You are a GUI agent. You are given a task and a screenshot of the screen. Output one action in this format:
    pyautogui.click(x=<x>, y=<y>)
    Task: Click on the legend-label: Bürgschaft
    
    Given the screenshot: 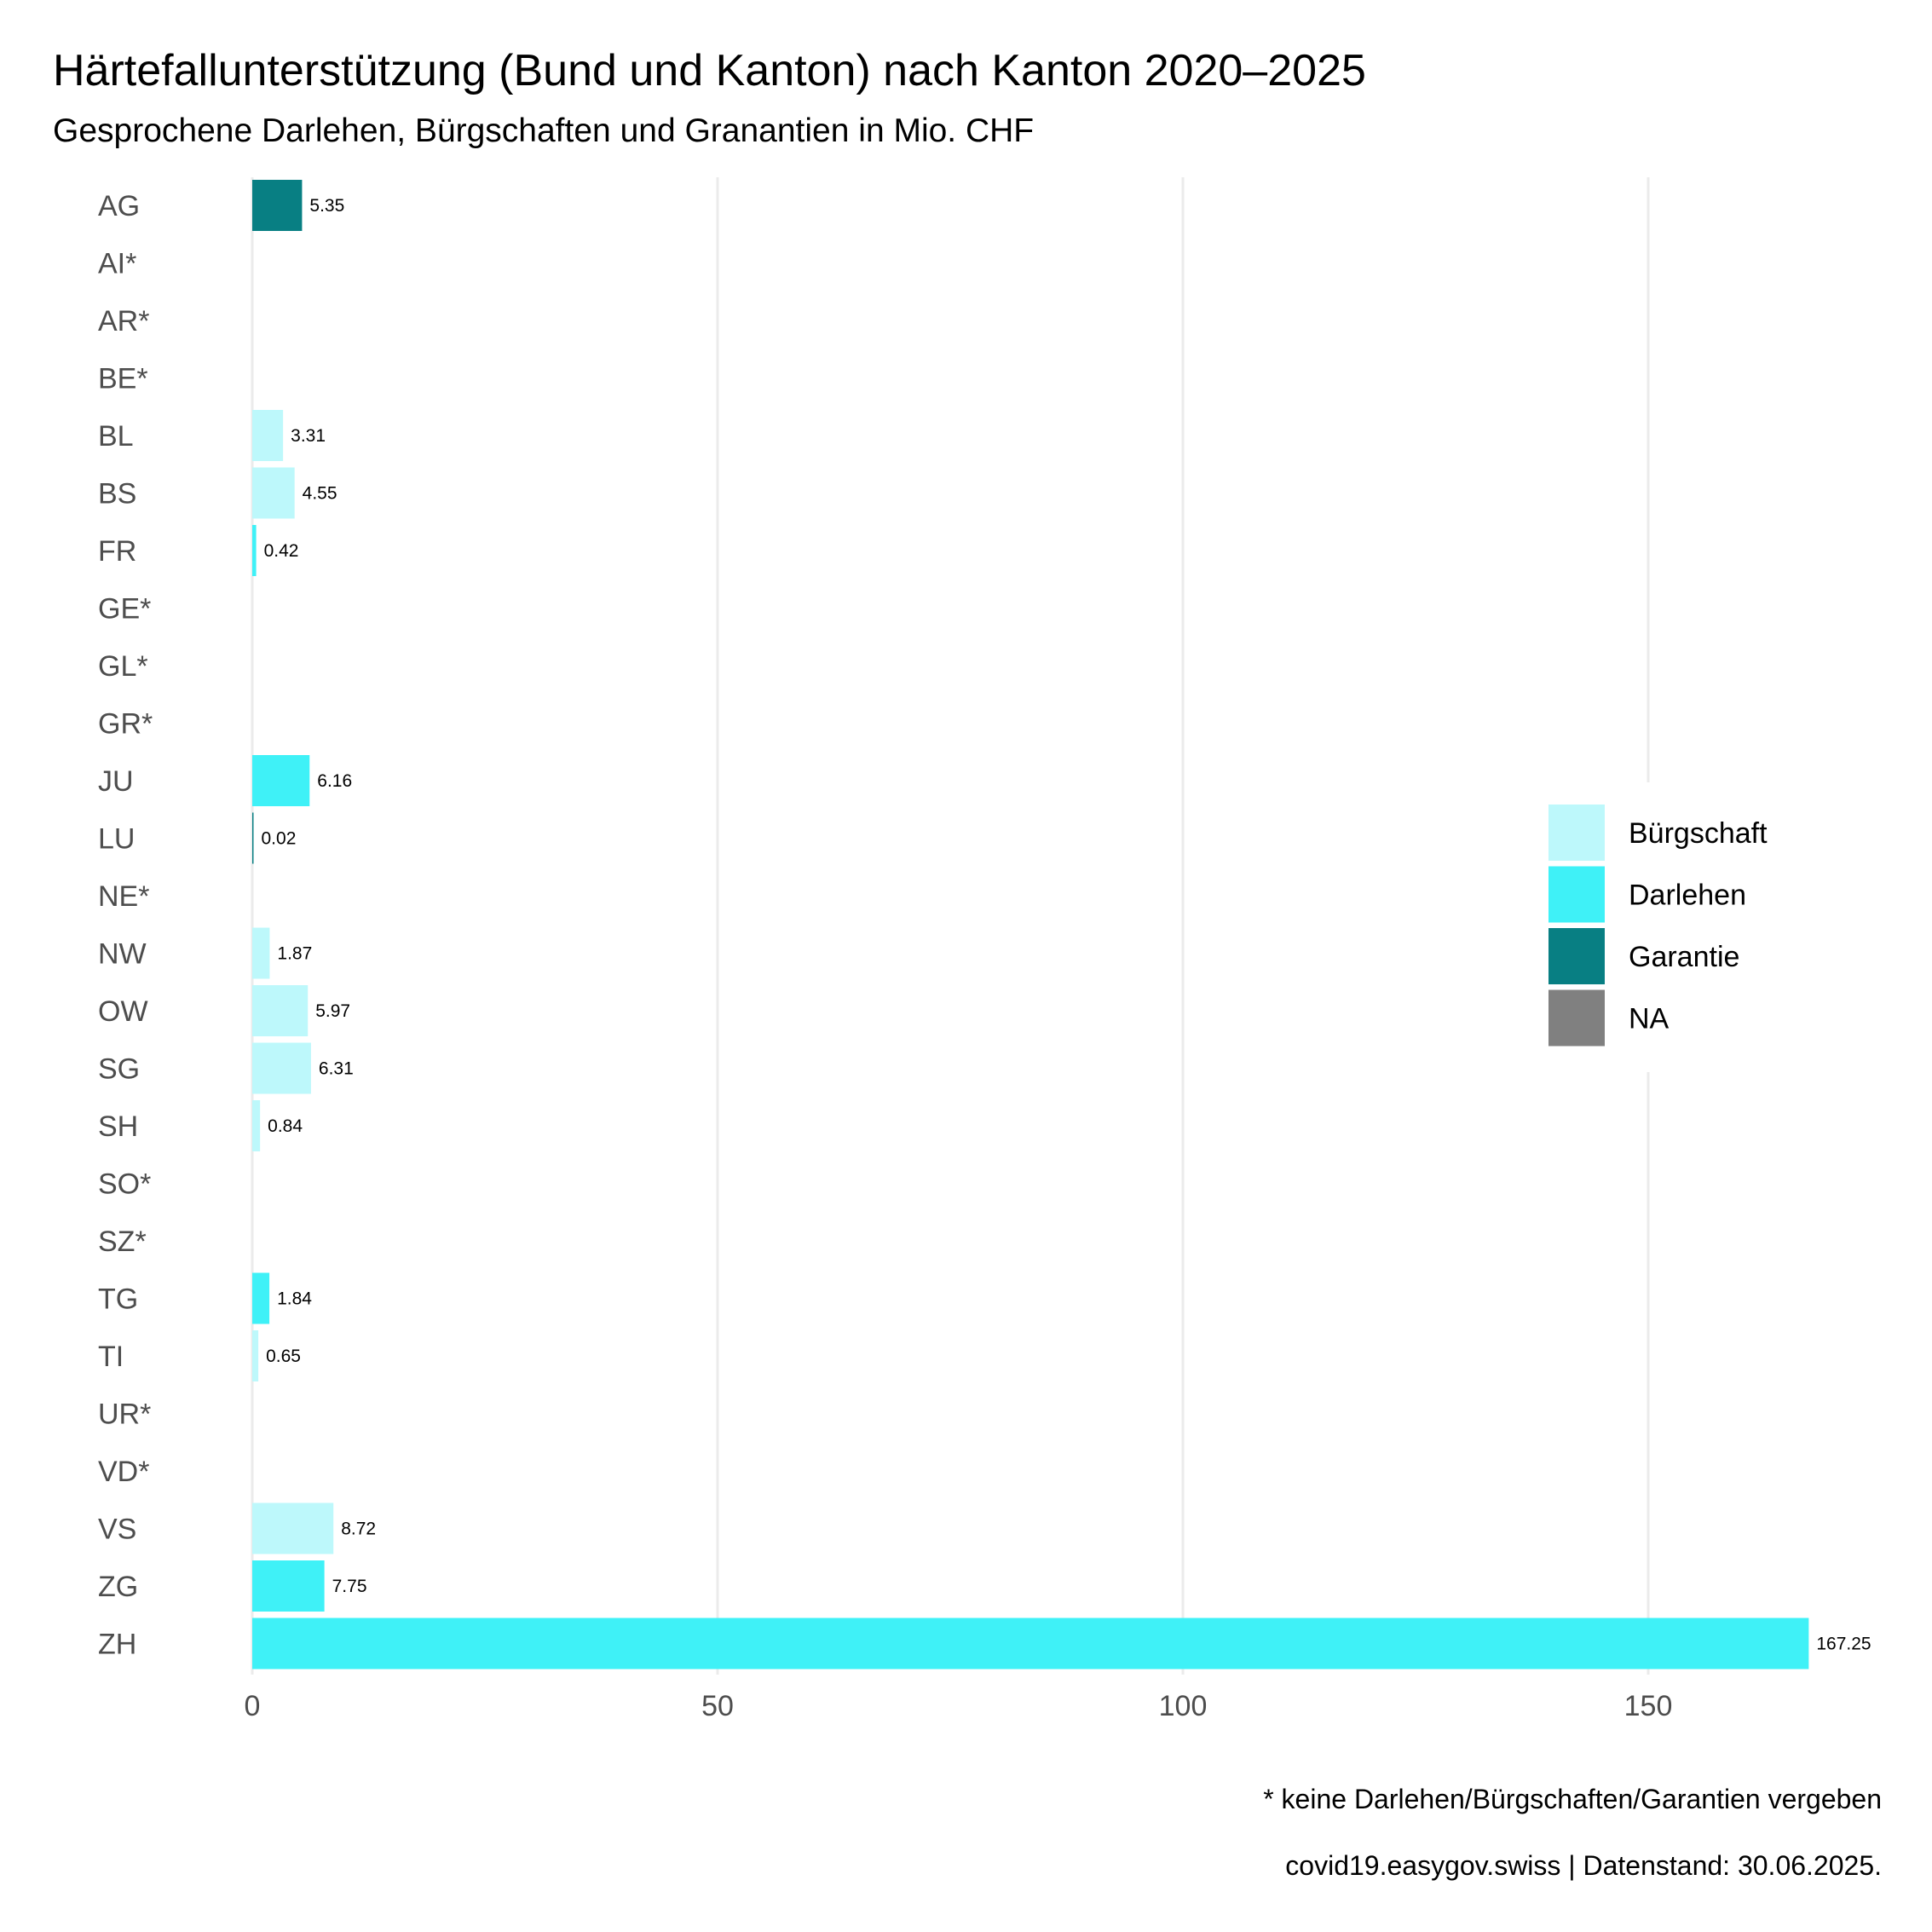 What is the action you would take?
    pyautogui.click(x=1698, y=833)
    